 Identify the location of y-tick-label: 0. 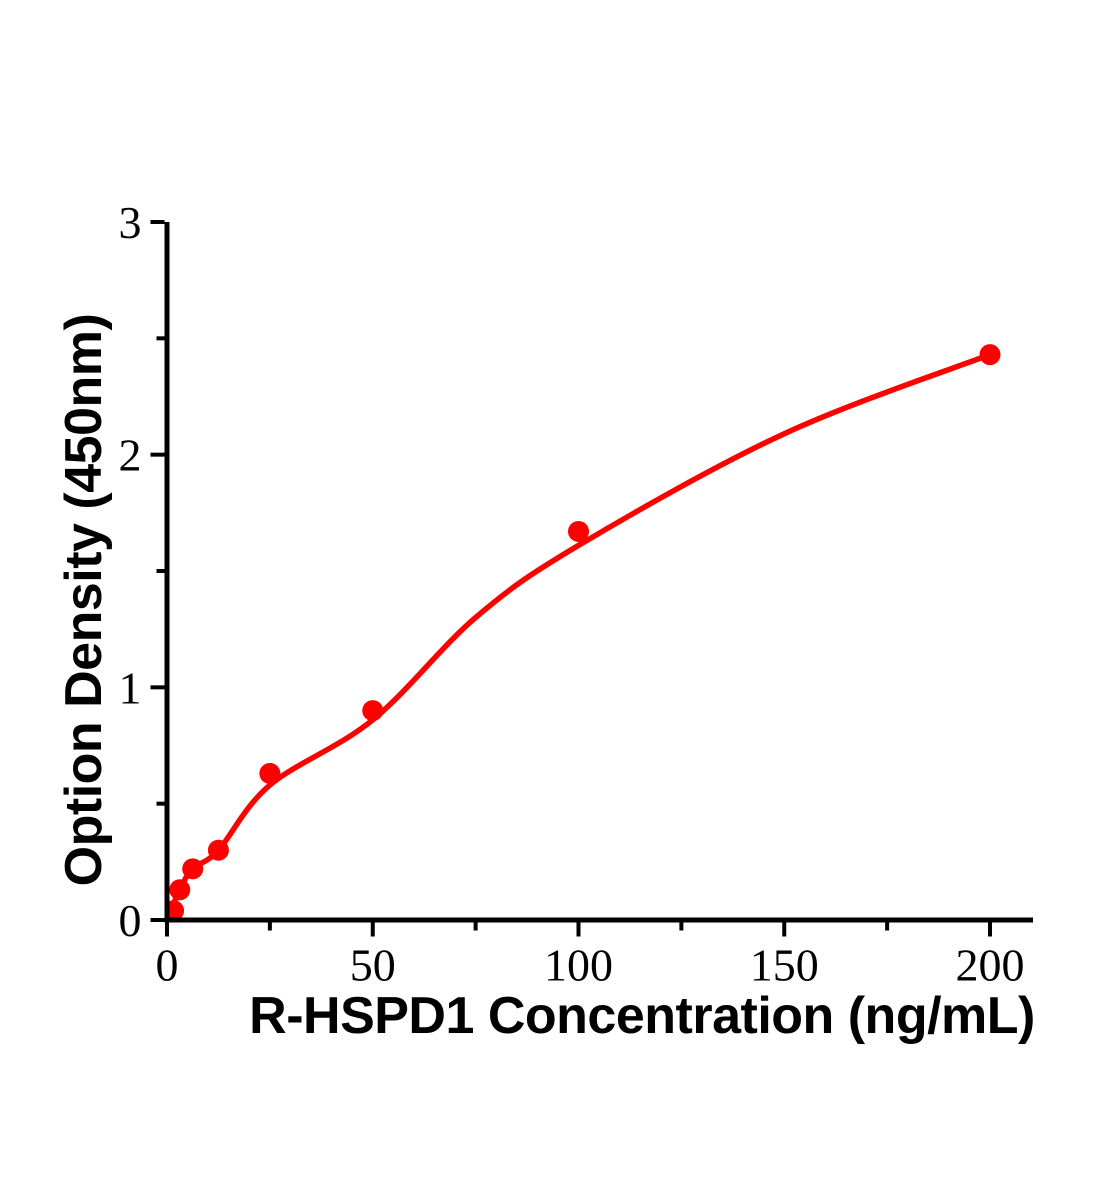
(130, 920).